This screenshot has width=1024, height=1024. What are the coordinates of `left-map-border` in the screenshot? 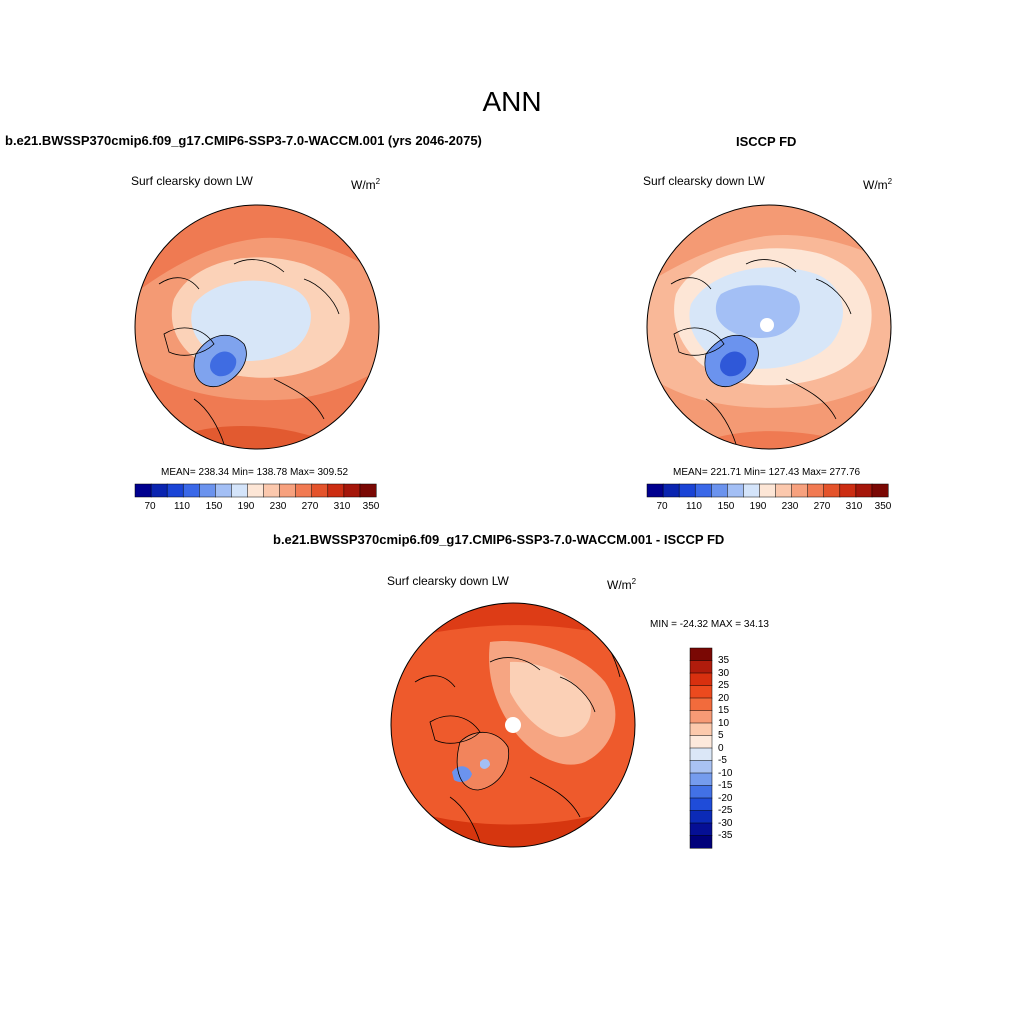 It's located at (257, 327).